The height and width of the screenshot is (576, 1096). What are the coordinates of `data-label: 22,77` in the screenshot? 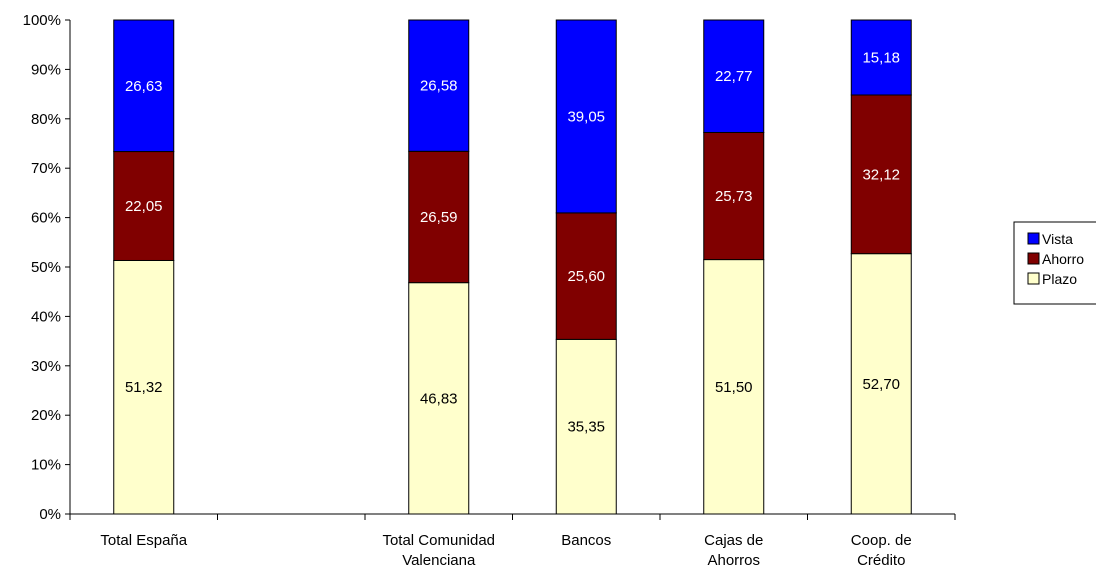 It's located at (734, 76).